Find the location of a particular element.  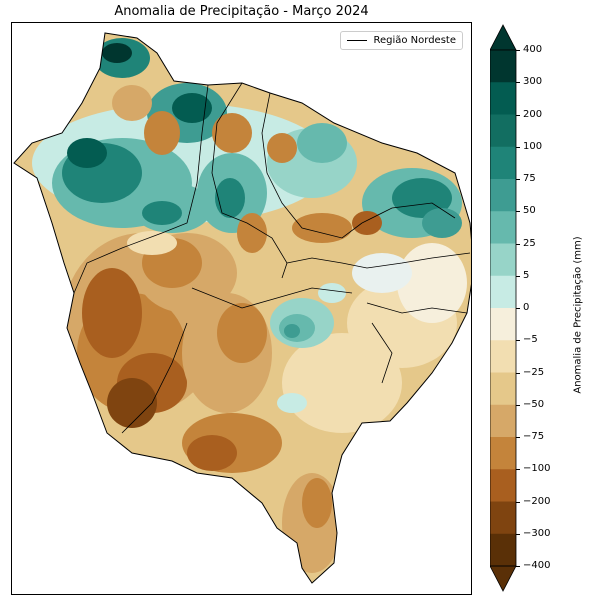

colorbar-tick-label: −200 is located at coordinates (537, 501).